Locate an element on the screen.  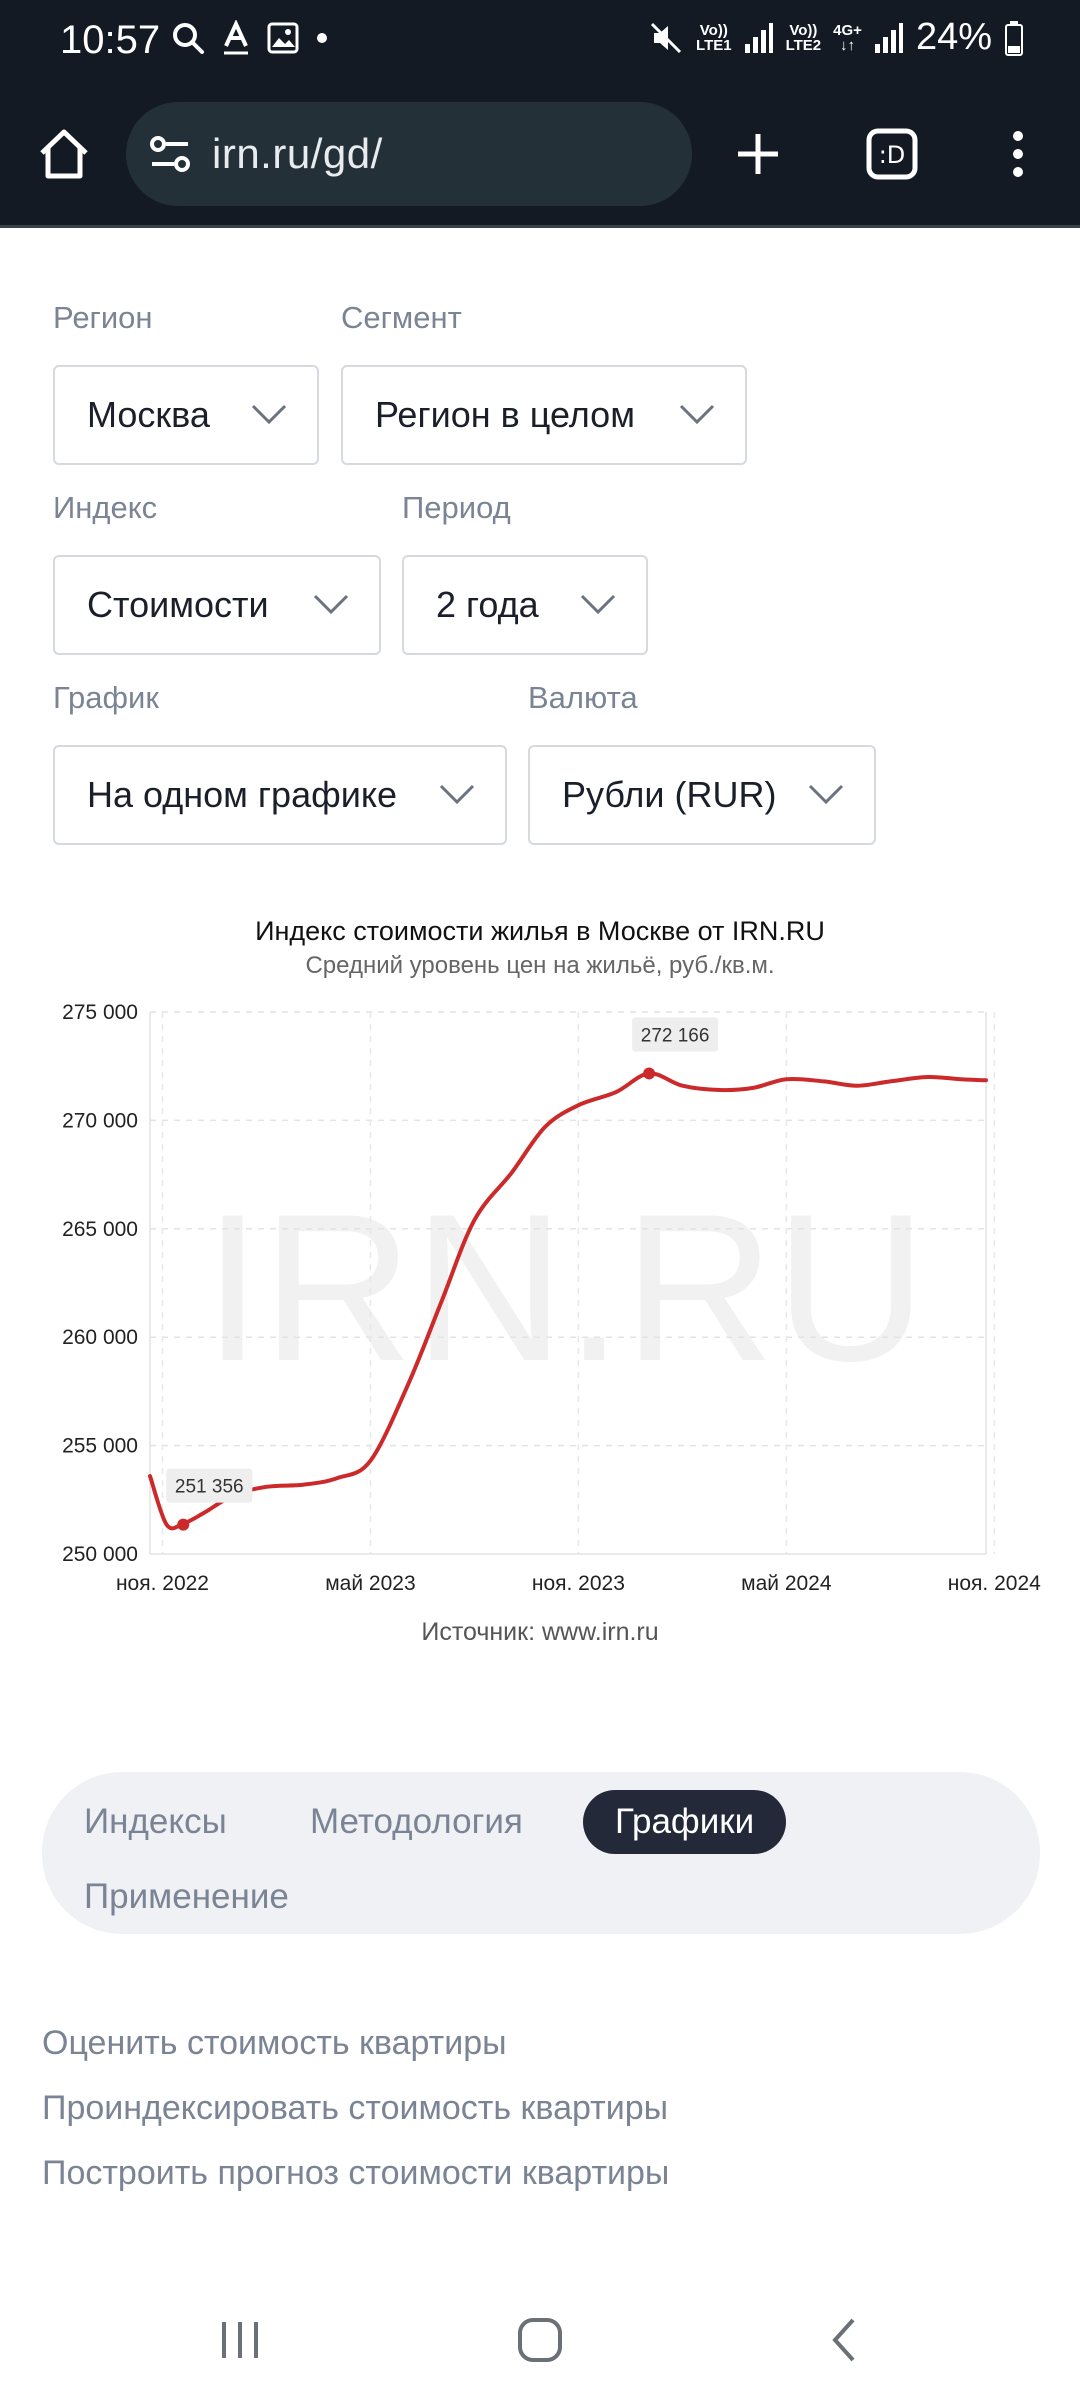
font-icon is located at coordinates (236, 37).